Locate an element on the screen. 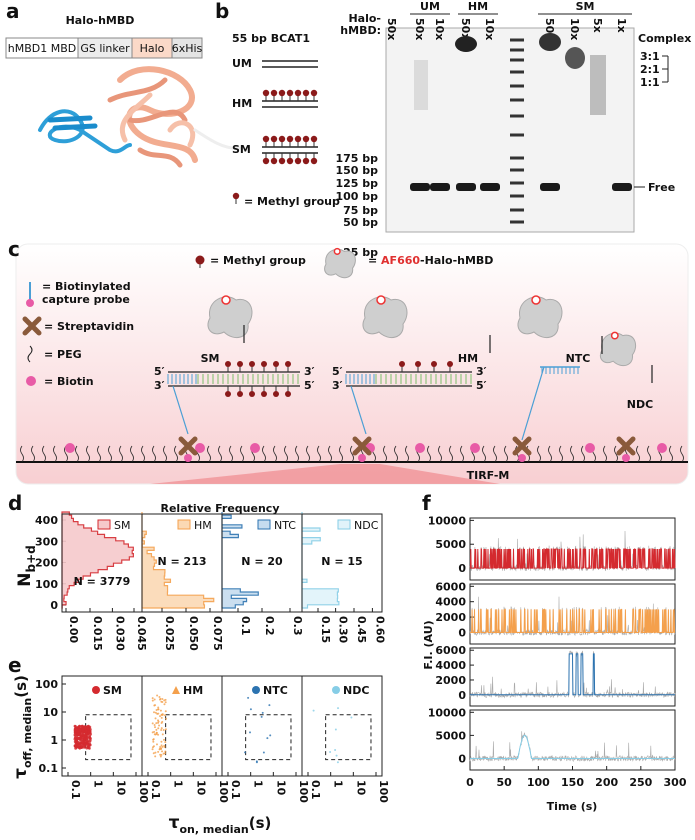  streptavidin-icon is located at coordinates (32, 326).